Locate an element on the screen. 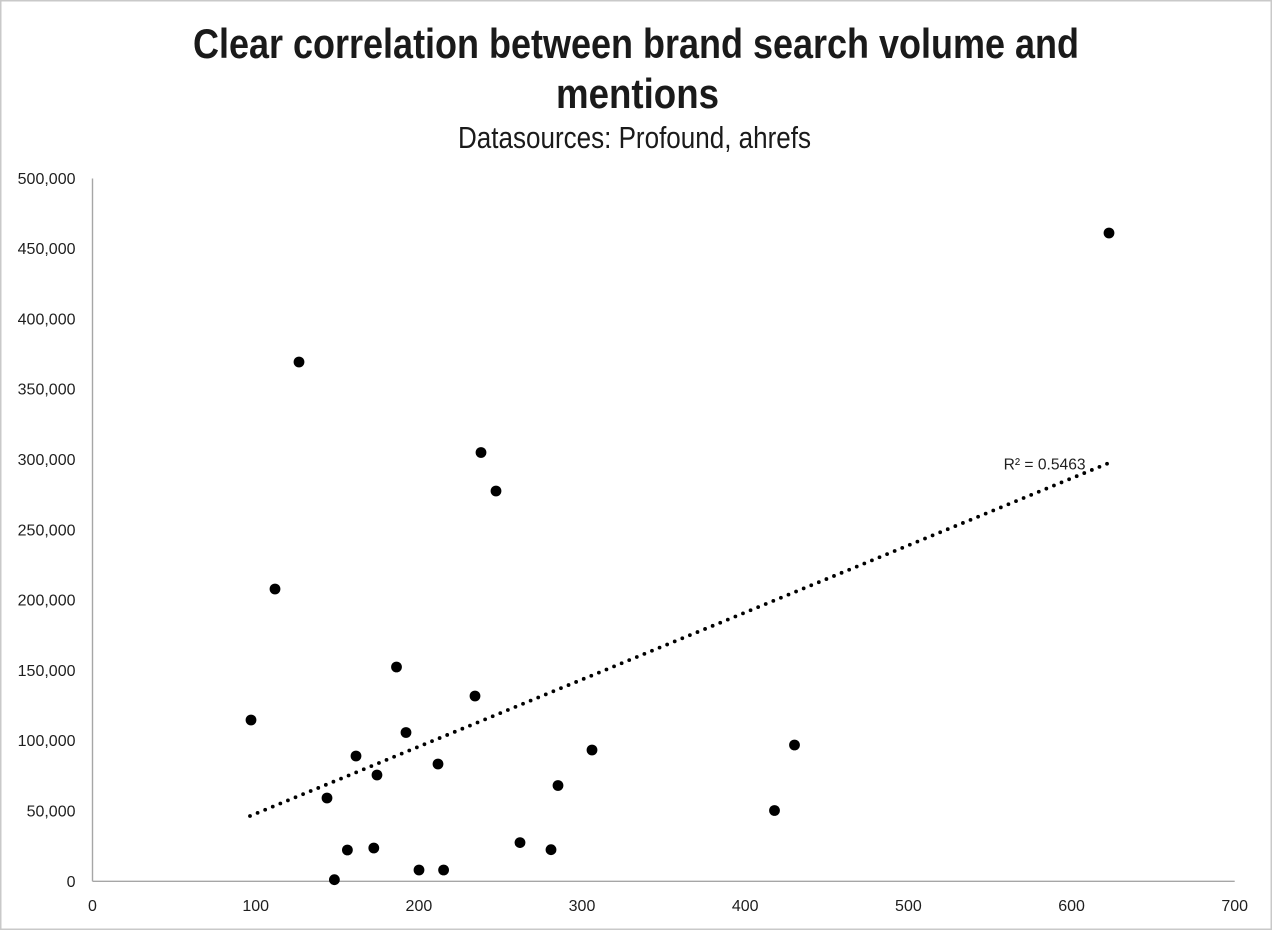 This screenshot has width=1272, height=930. svg-text: 50,000 is located at coordinates (51, 812).